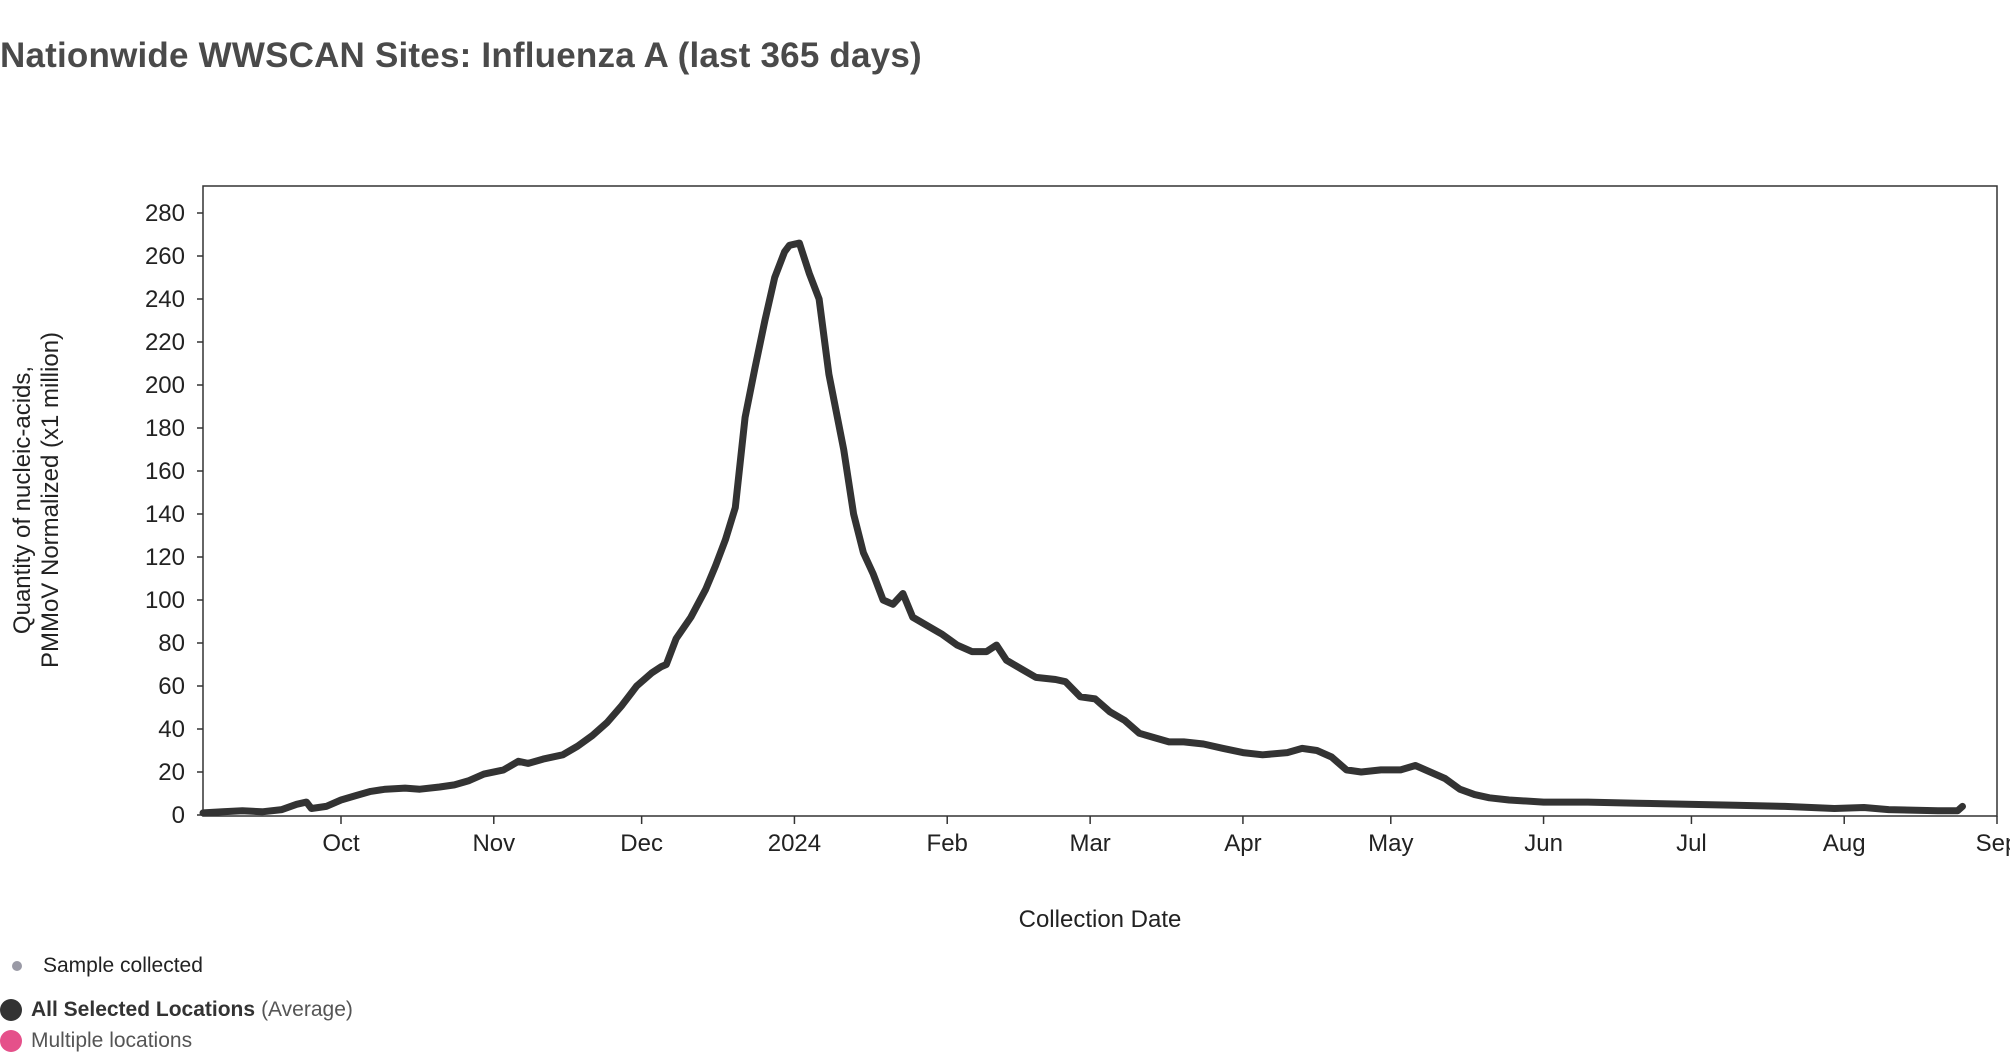  What do you see at coordinates (165, 514) in the screenshot?
I see `y-tick-label: 140` at bounding box center [165, 514].